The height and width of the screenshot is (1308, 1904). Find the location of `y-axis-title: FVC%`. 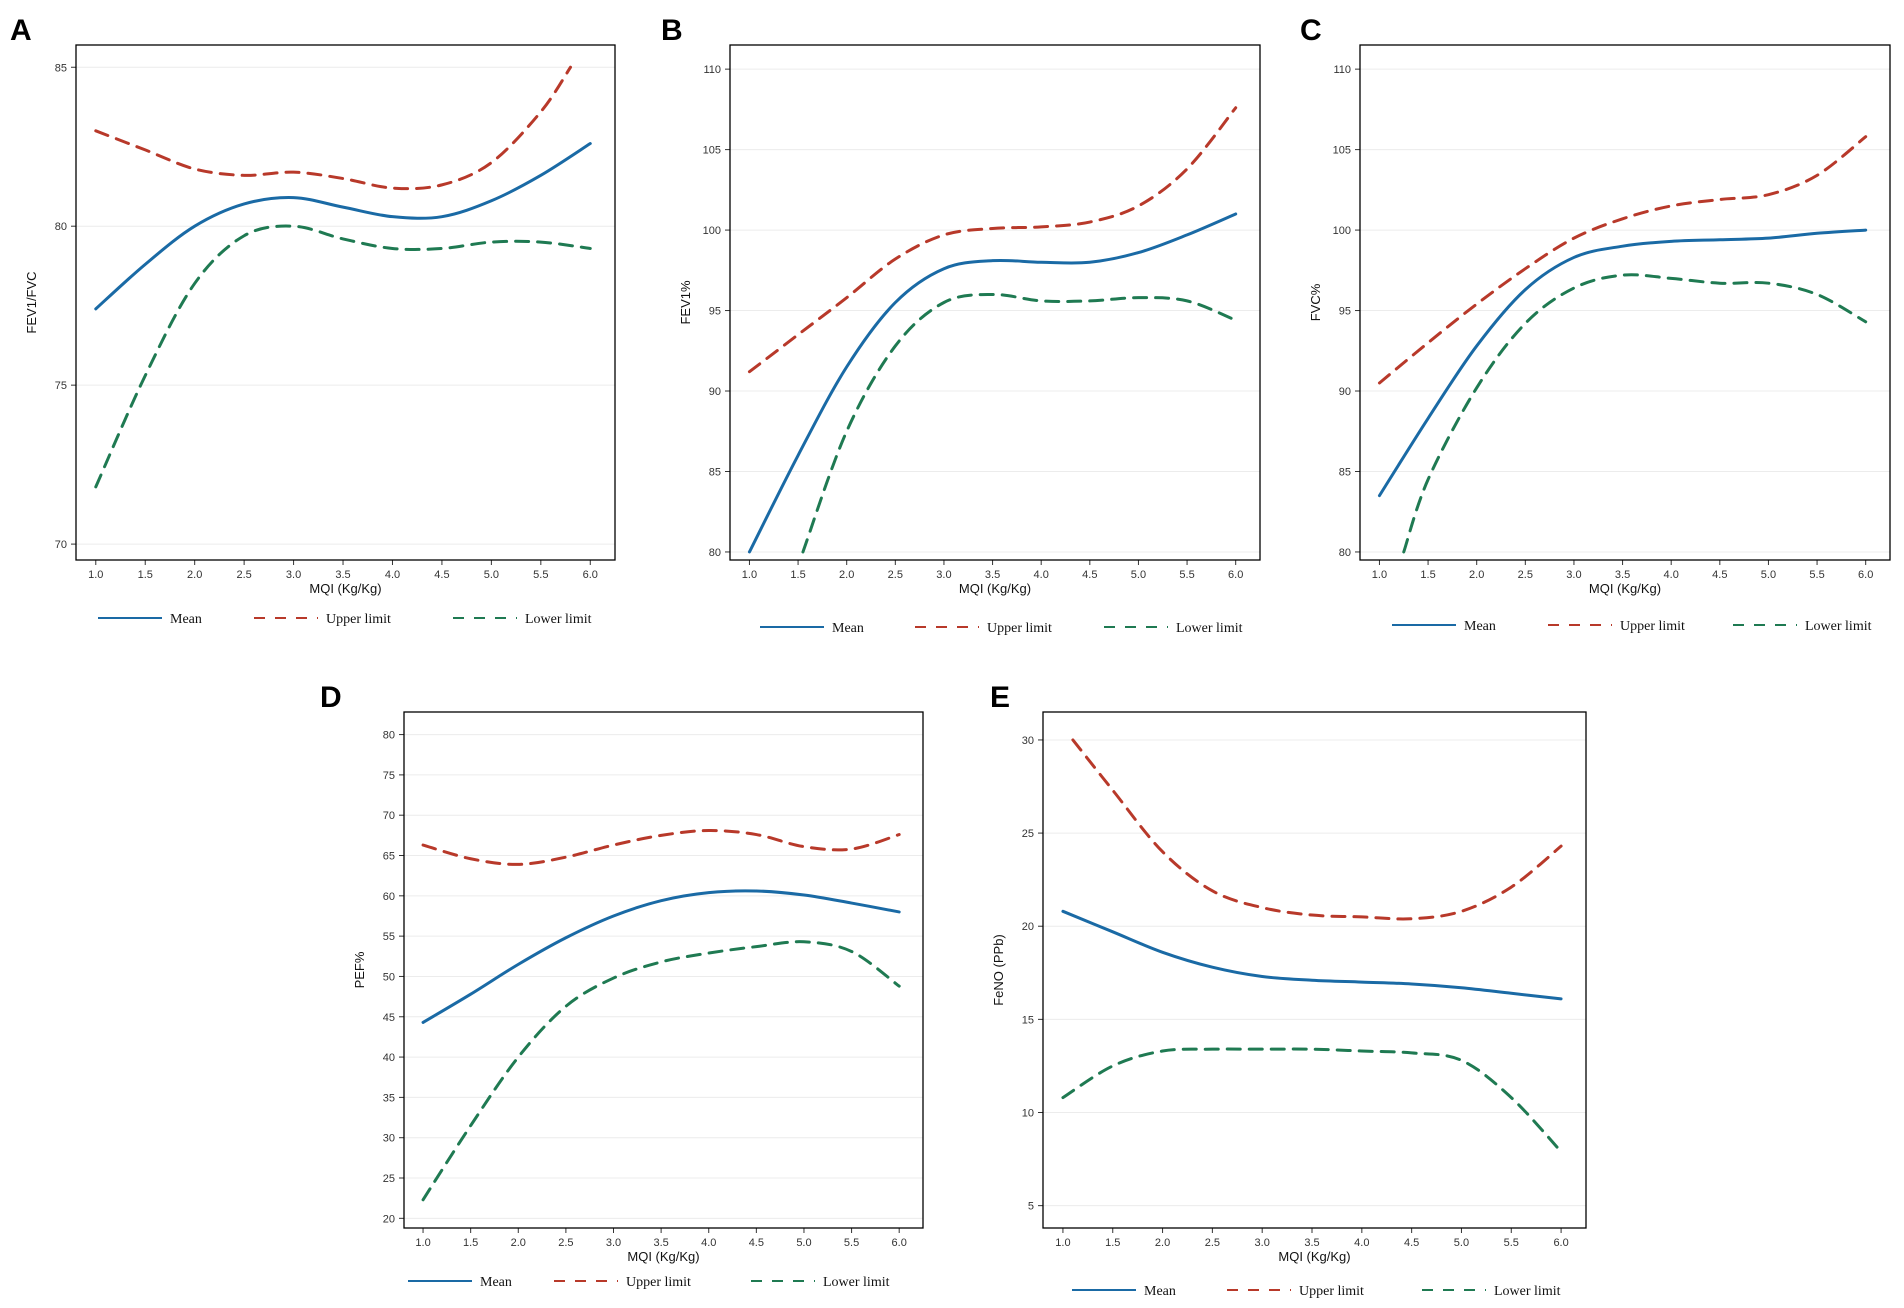

y-axis-title: FVC% is located at coordinates (1315, 302).